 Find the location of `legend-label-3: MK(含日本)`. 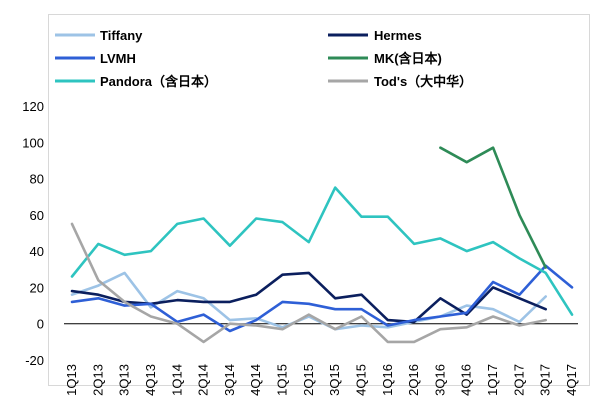

legend-label-3: MK(含日本) is located at coordinates (408, 58).